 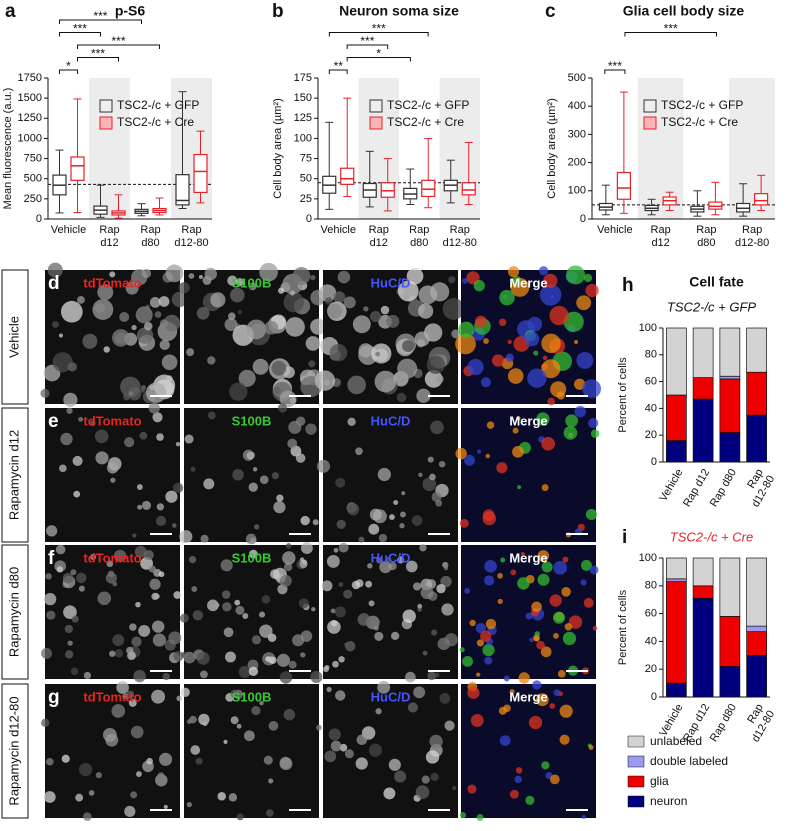 I want to click on x-tick-label: Rap d80, so click(x=706, y=236).